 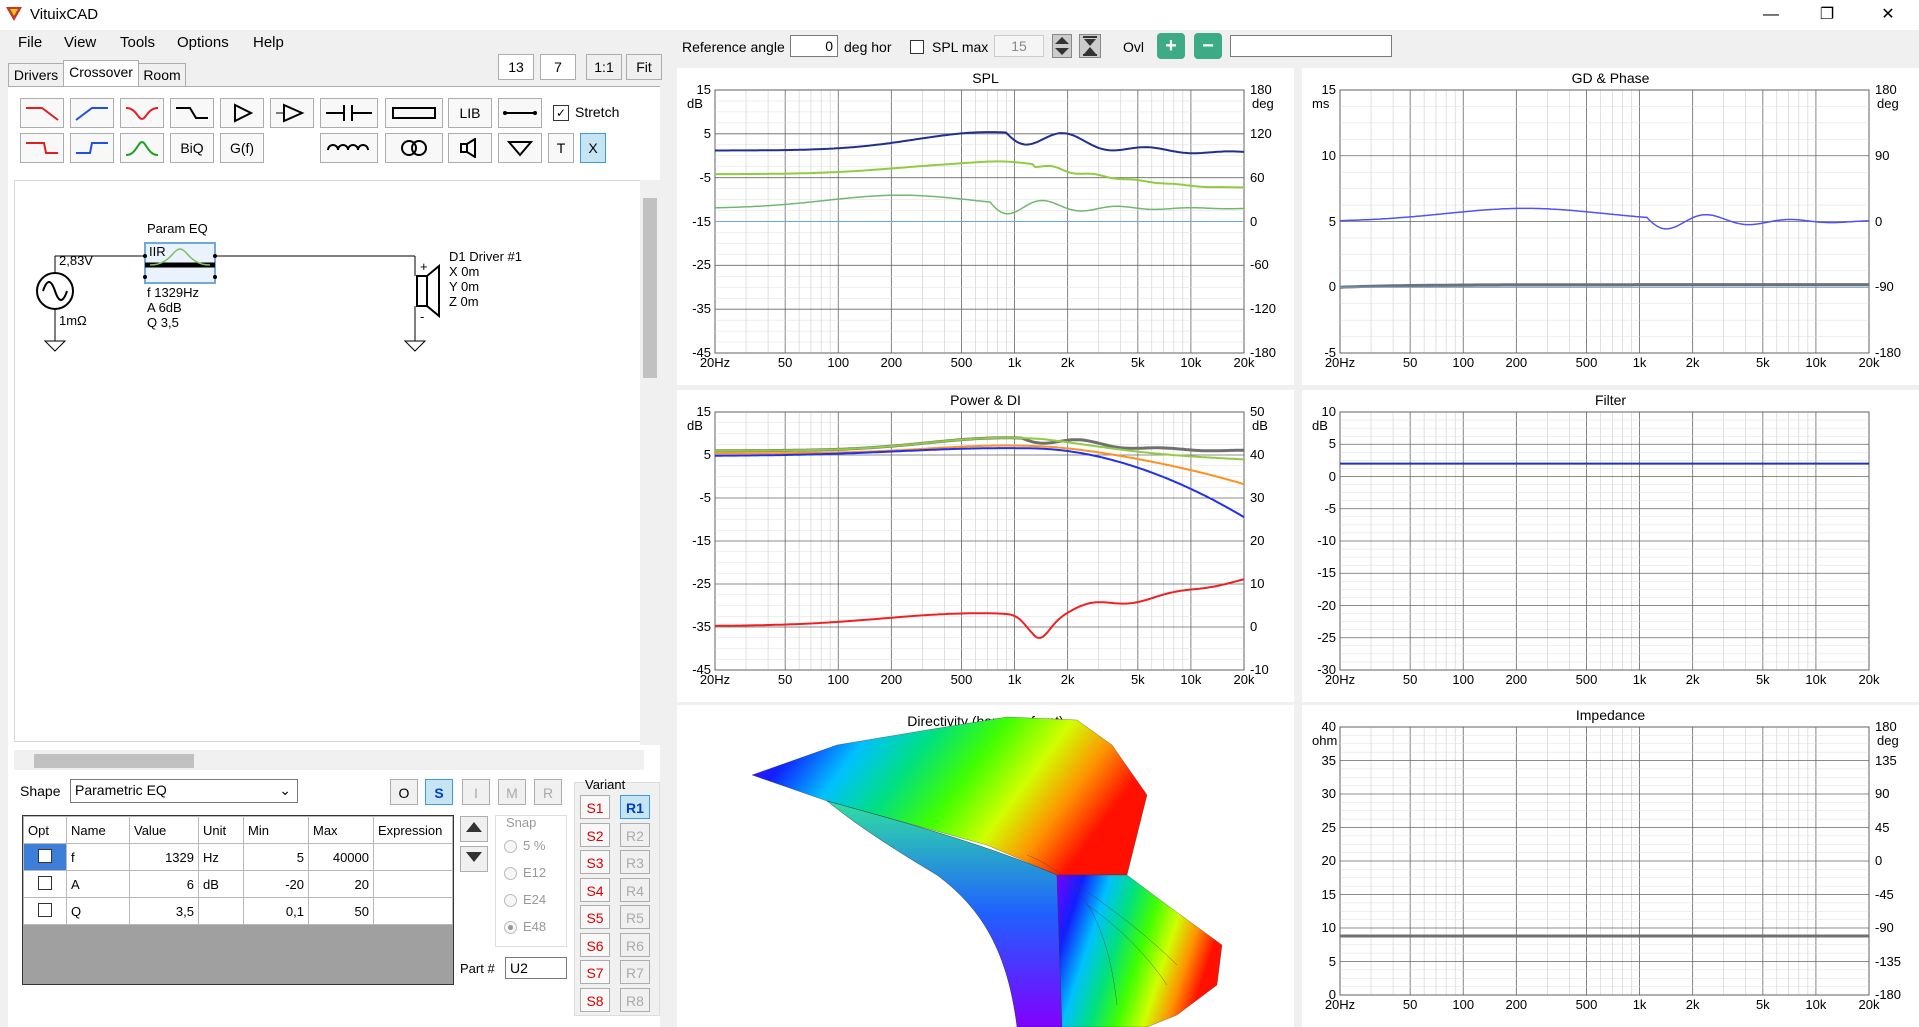 What do you see at coordinates (470, 148) in the screenshot?
I see `speaker-tool` at bounding box center [470, 148].